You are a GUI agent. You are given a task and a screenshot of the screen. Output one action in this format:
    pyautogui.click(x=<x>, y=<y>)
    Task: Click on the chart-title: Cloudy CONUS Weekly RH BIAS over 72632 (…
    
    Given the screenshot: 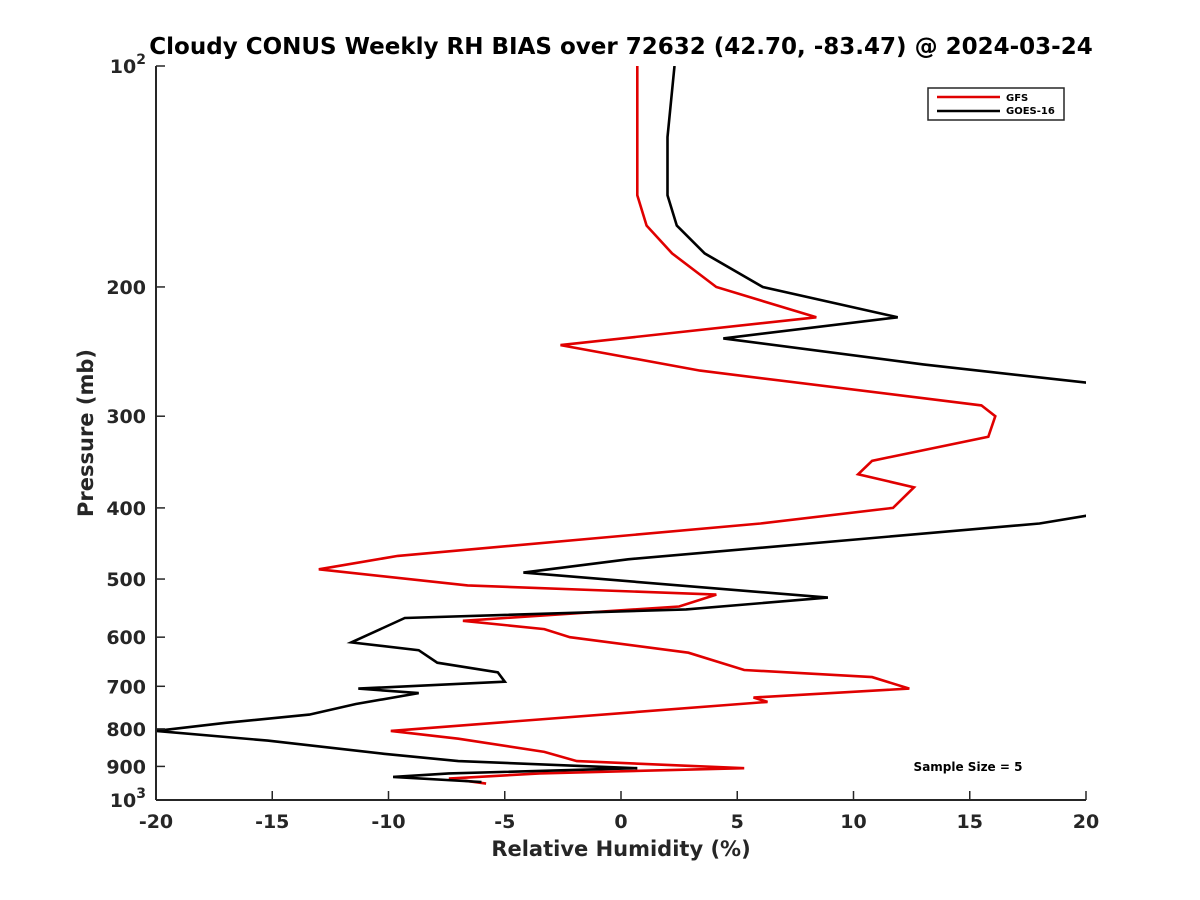 What is the action you would take?
    pyautogui.click(x=620, y=47)
    